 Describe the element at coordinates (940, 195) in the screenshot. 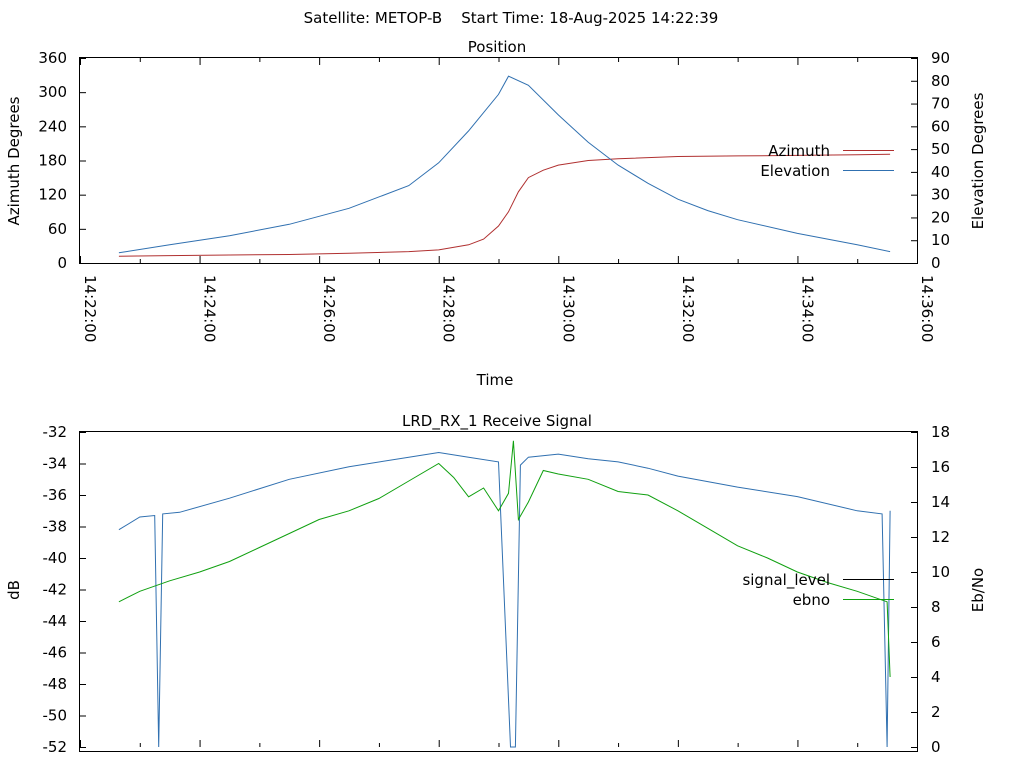

I see `position-right-tick-label: 30` at that location.